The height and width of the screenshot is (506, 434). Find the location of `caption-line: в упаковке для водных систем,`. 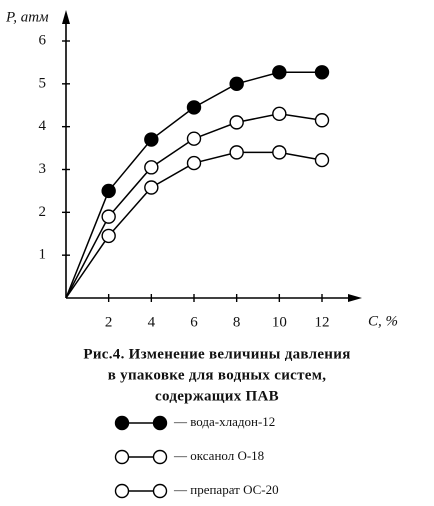

caption-line: в упаковке для водных систем, is located at coordinates (217, 375).